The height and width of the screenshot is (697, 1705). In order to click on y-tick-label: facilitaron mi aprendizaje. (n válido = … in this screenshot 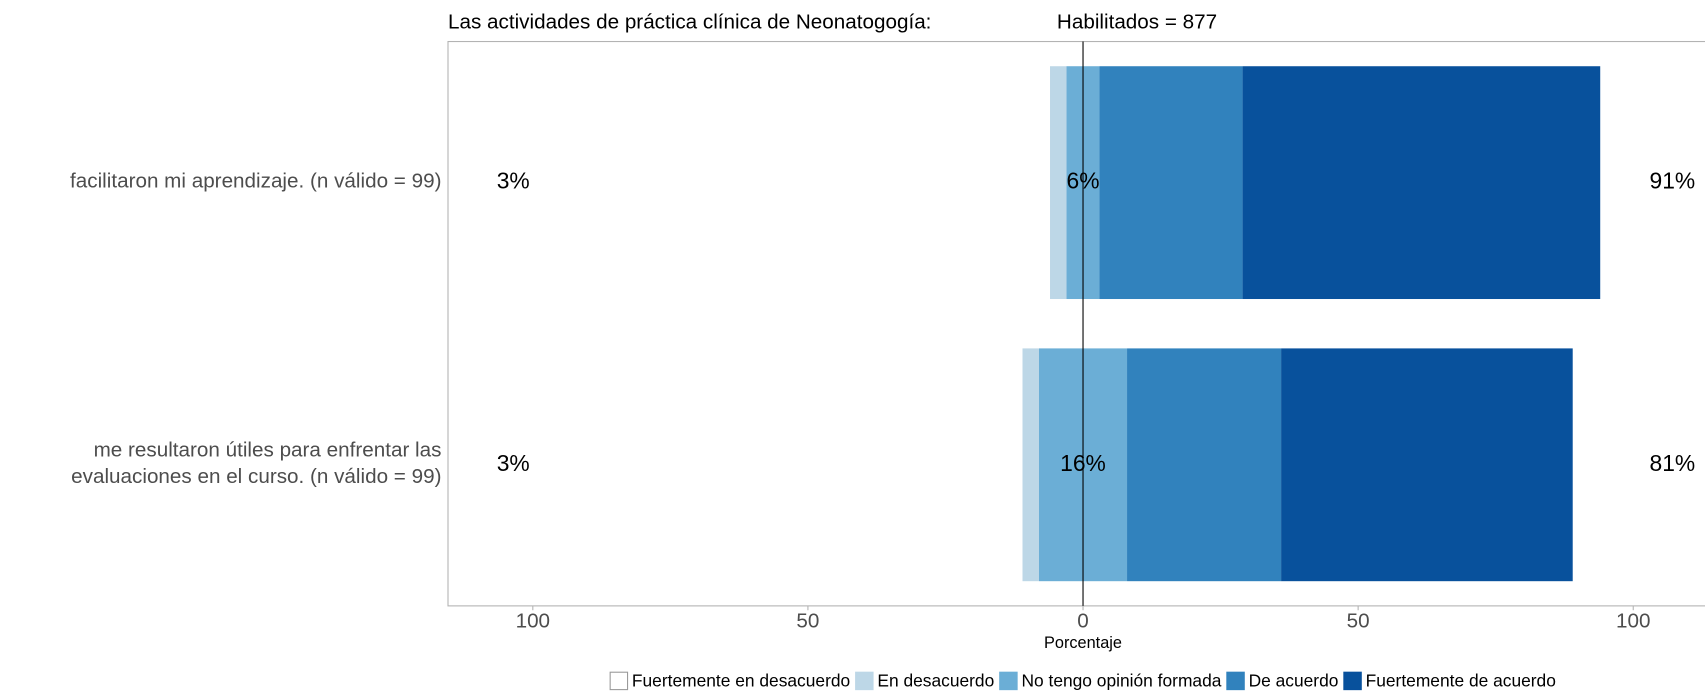, I will do `click(255, 181)`.